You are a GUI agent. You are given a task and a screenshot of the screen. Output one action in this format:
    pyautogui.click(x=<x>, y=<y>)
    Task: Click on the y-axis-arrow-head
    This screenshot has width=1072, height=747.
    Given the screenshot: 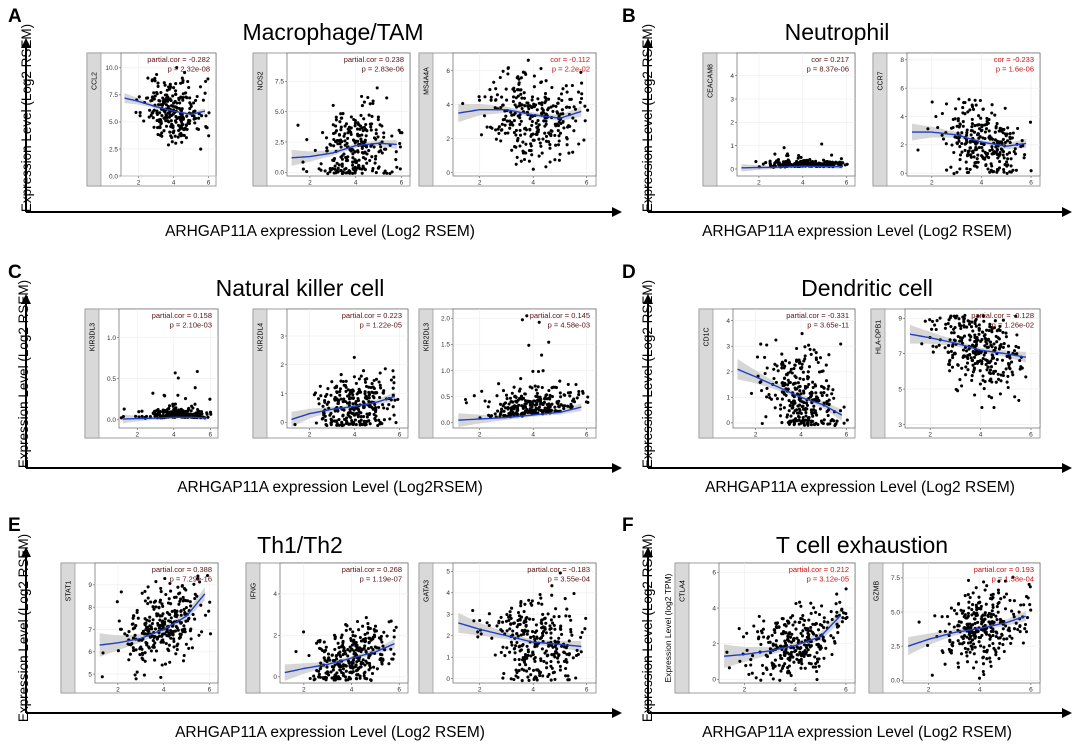 What is the action you would take?
    pyautogui.click(x=26, y=43)
    